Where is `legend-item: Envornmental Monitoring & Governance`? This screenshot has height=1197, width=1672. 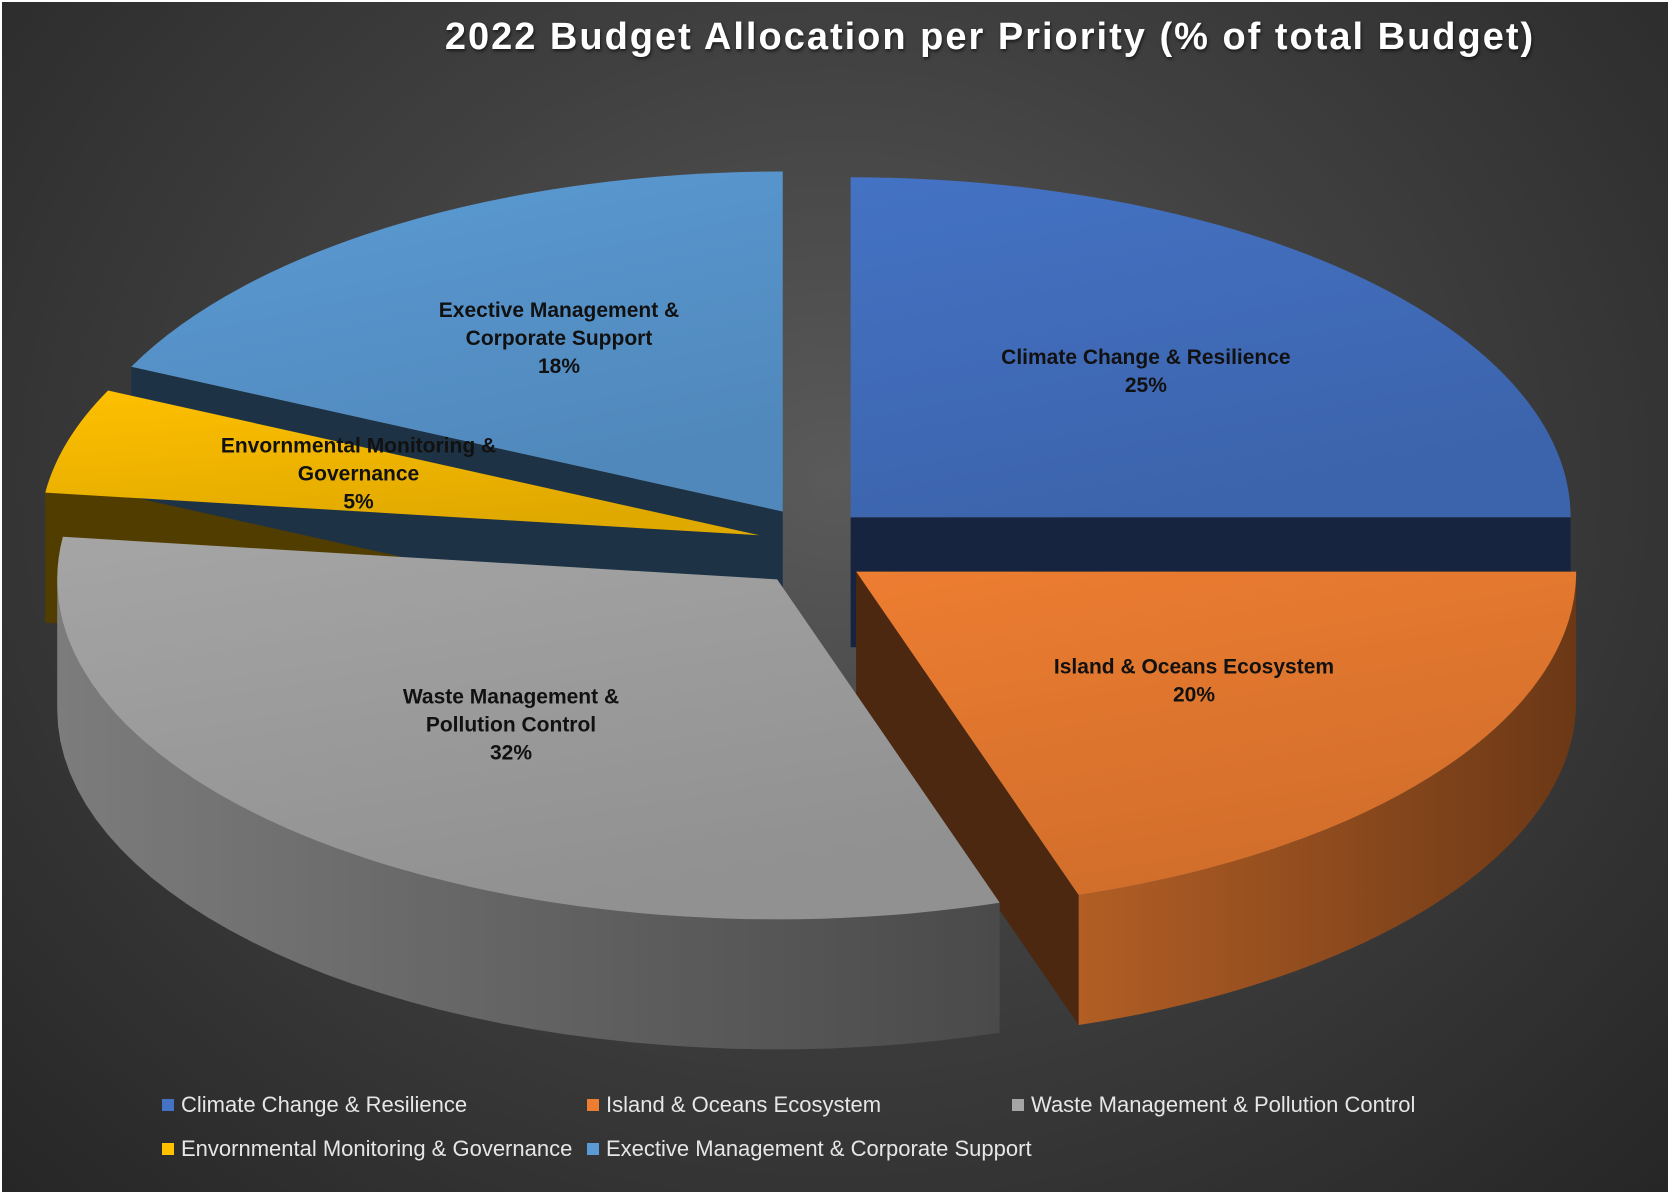 legend-item: Envornmental Monitoring & Governance is located at coordinates (367, 1149).